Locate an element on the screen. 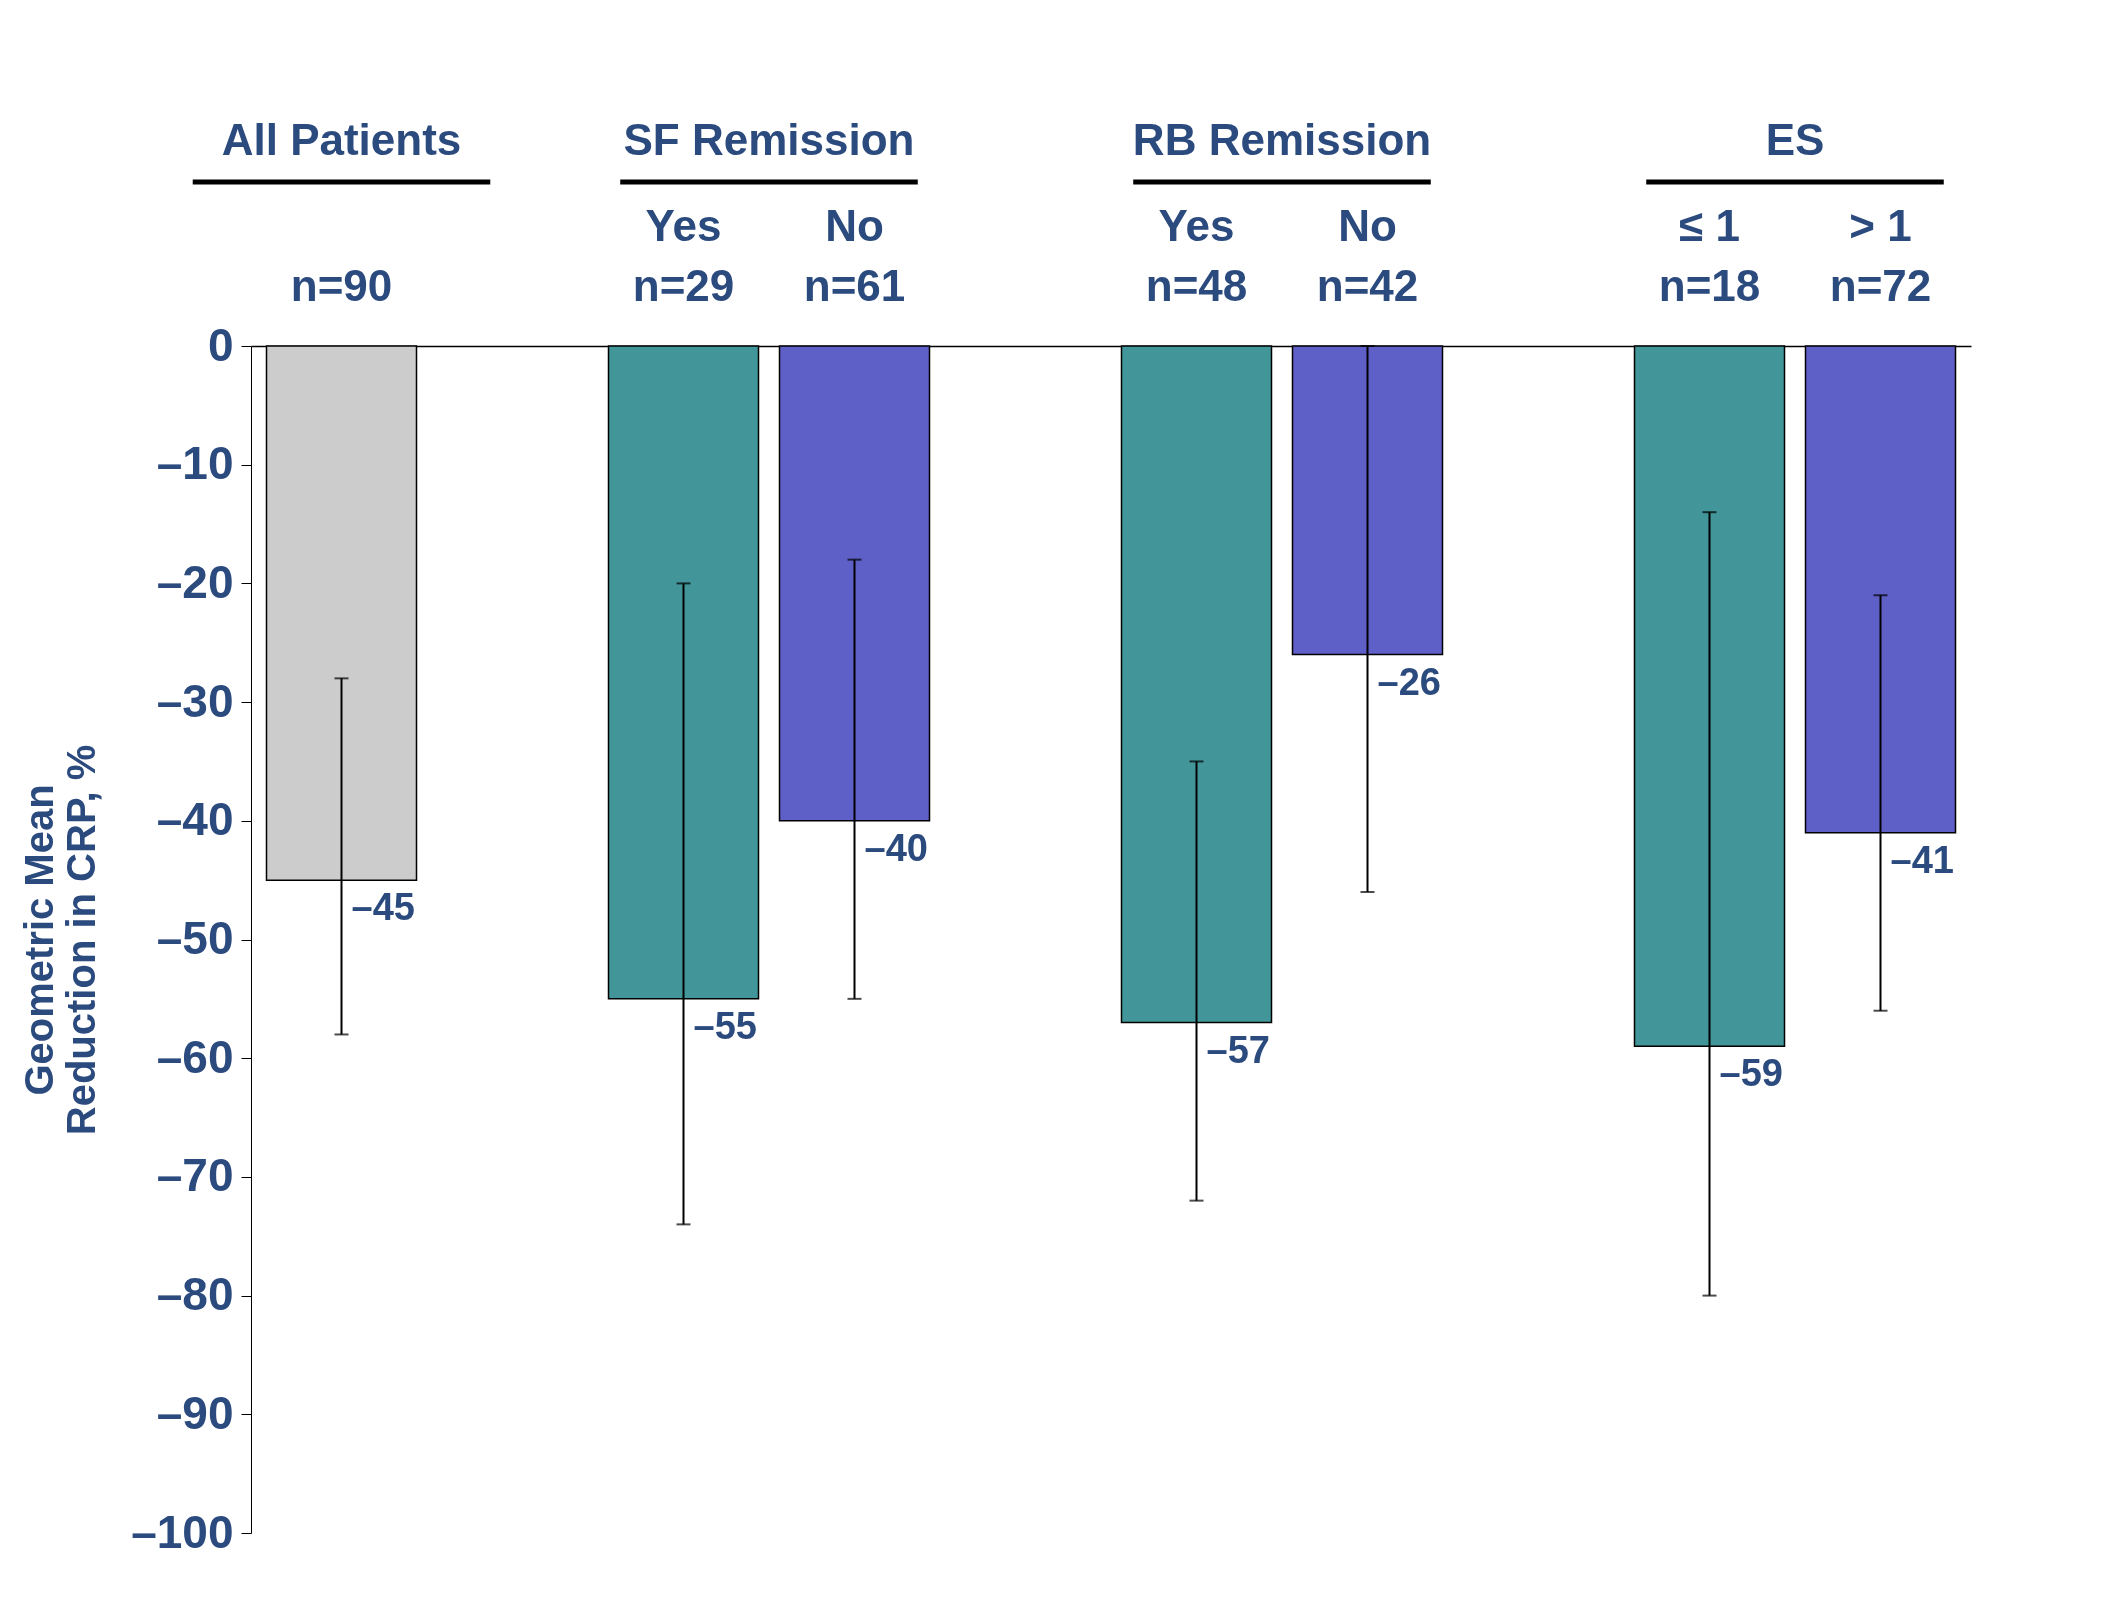 The width and height of the screenshot is (2103, 1614). y-tick-label: –10 is located at coordinates (195, 463).